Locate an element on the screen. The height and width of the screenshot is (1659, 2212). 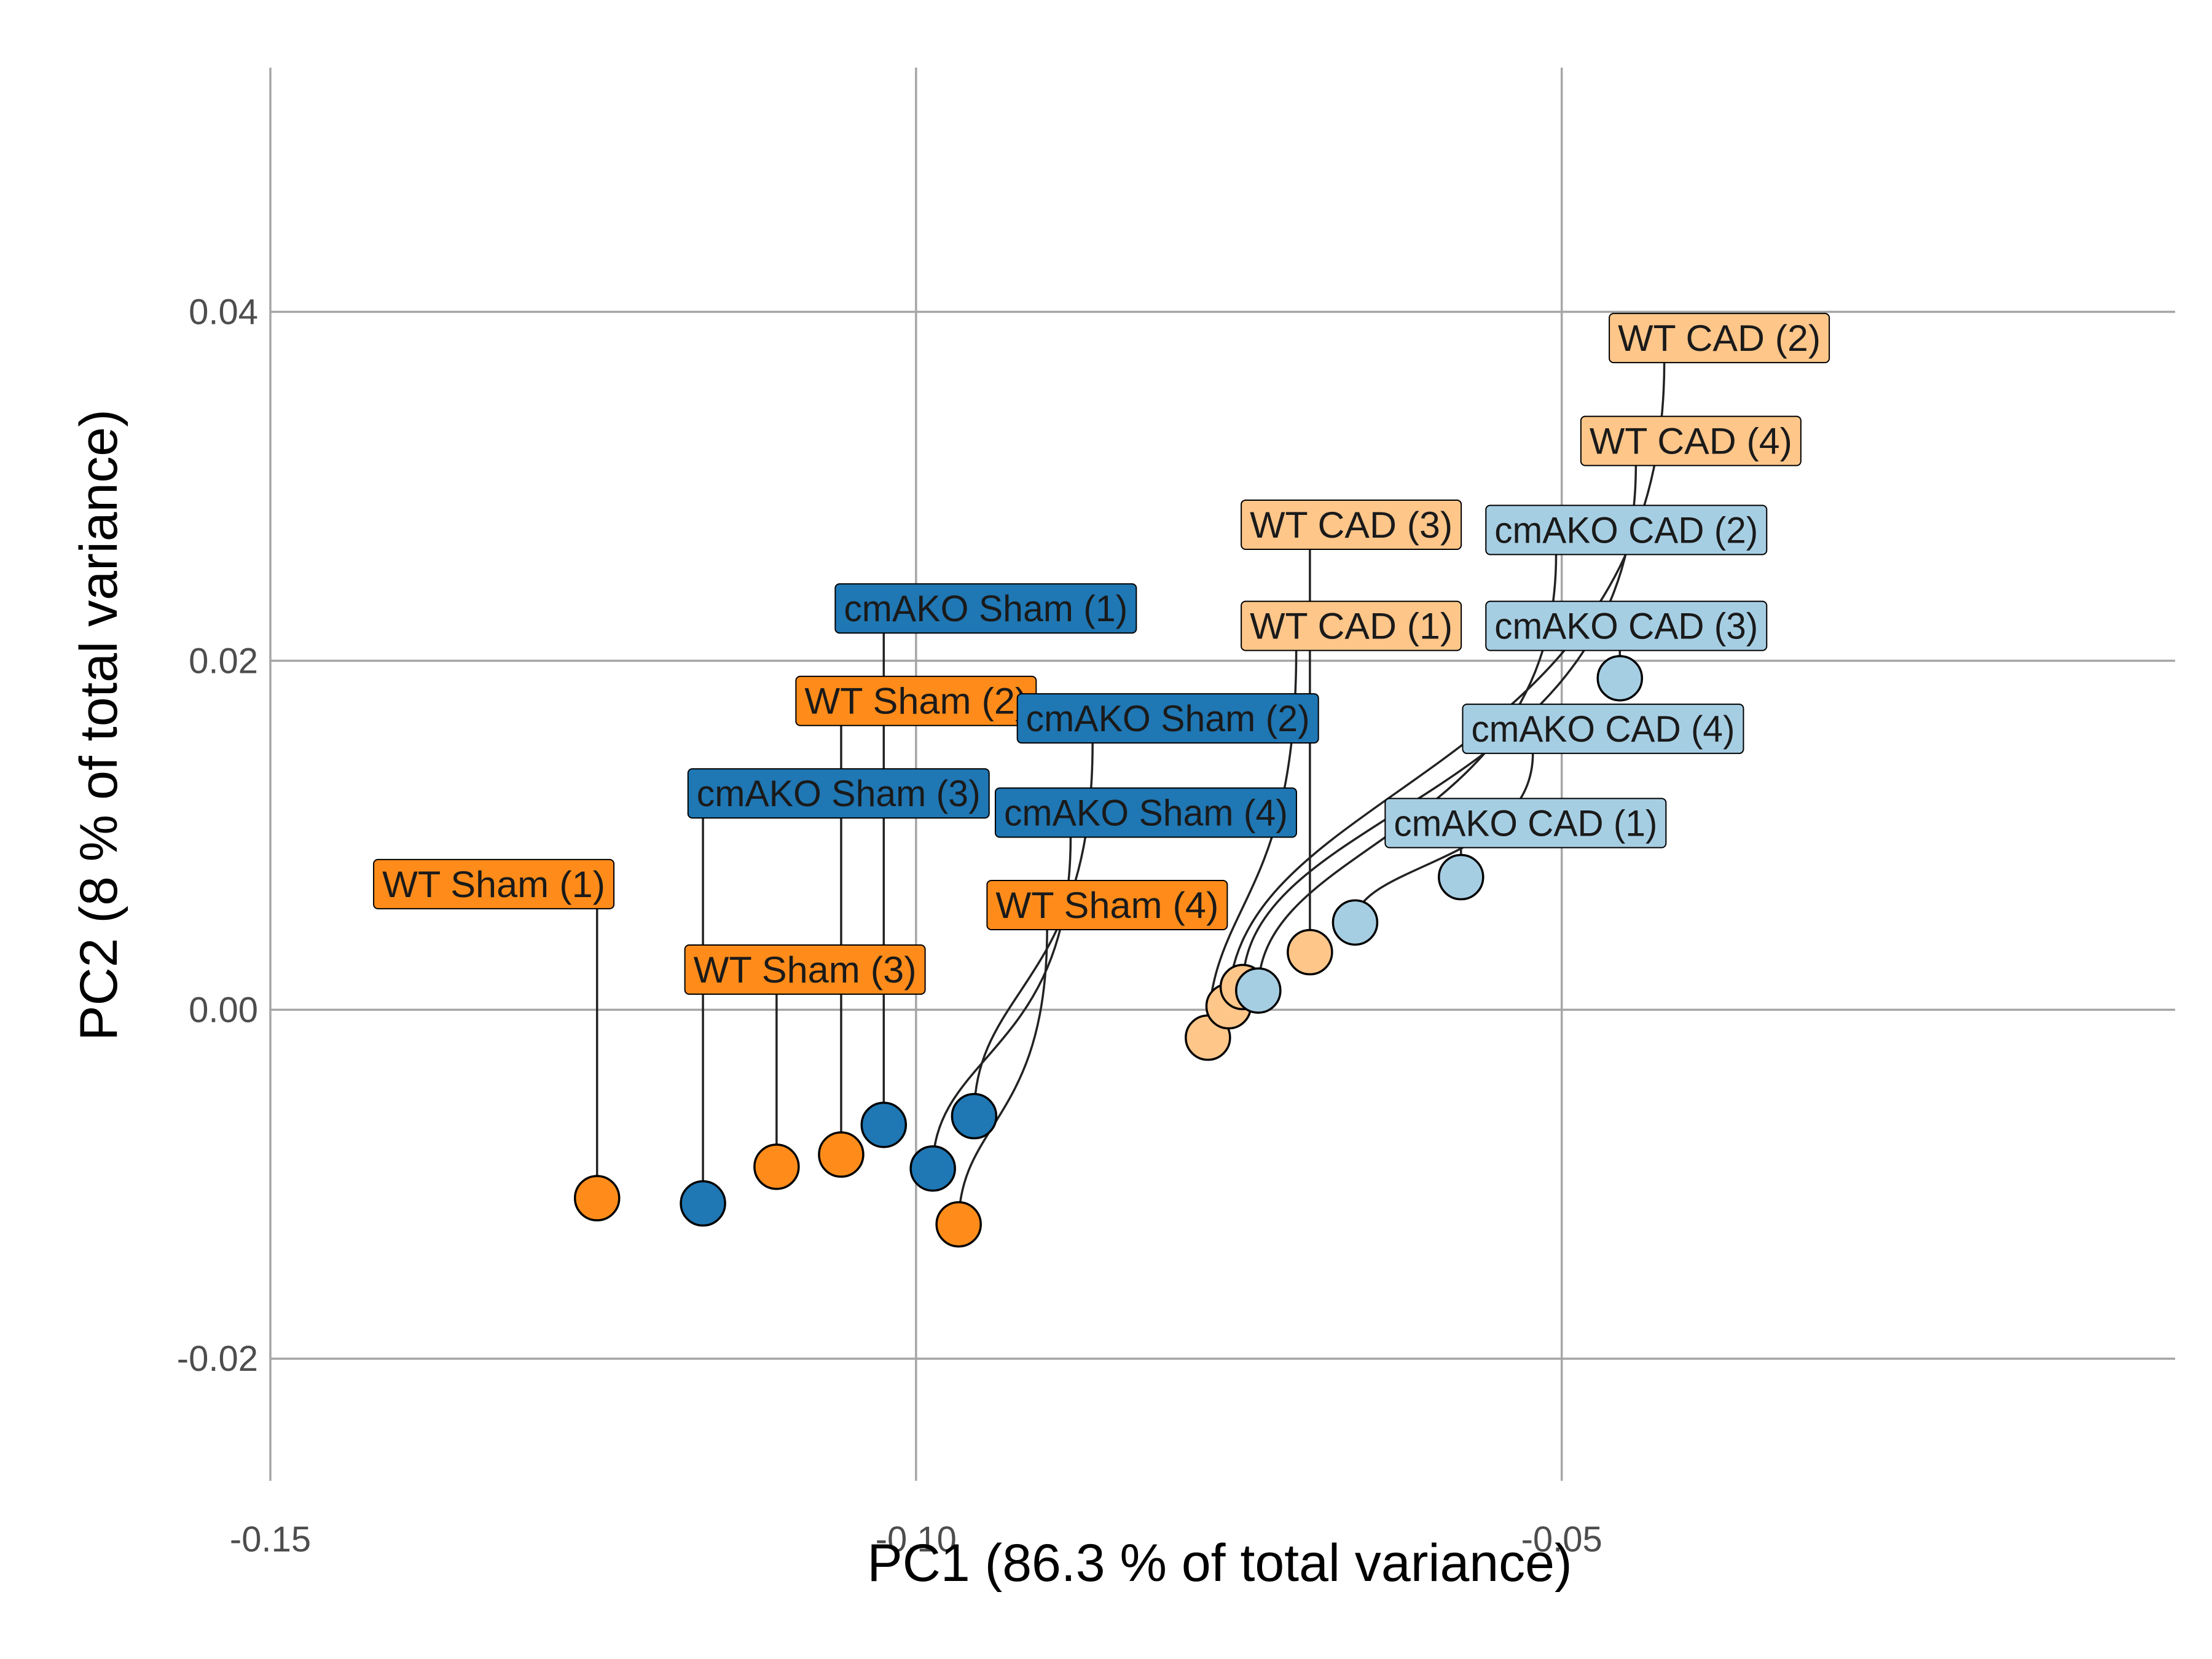
x-tick-label: -0.15 is located at coordinates (270, 1539).